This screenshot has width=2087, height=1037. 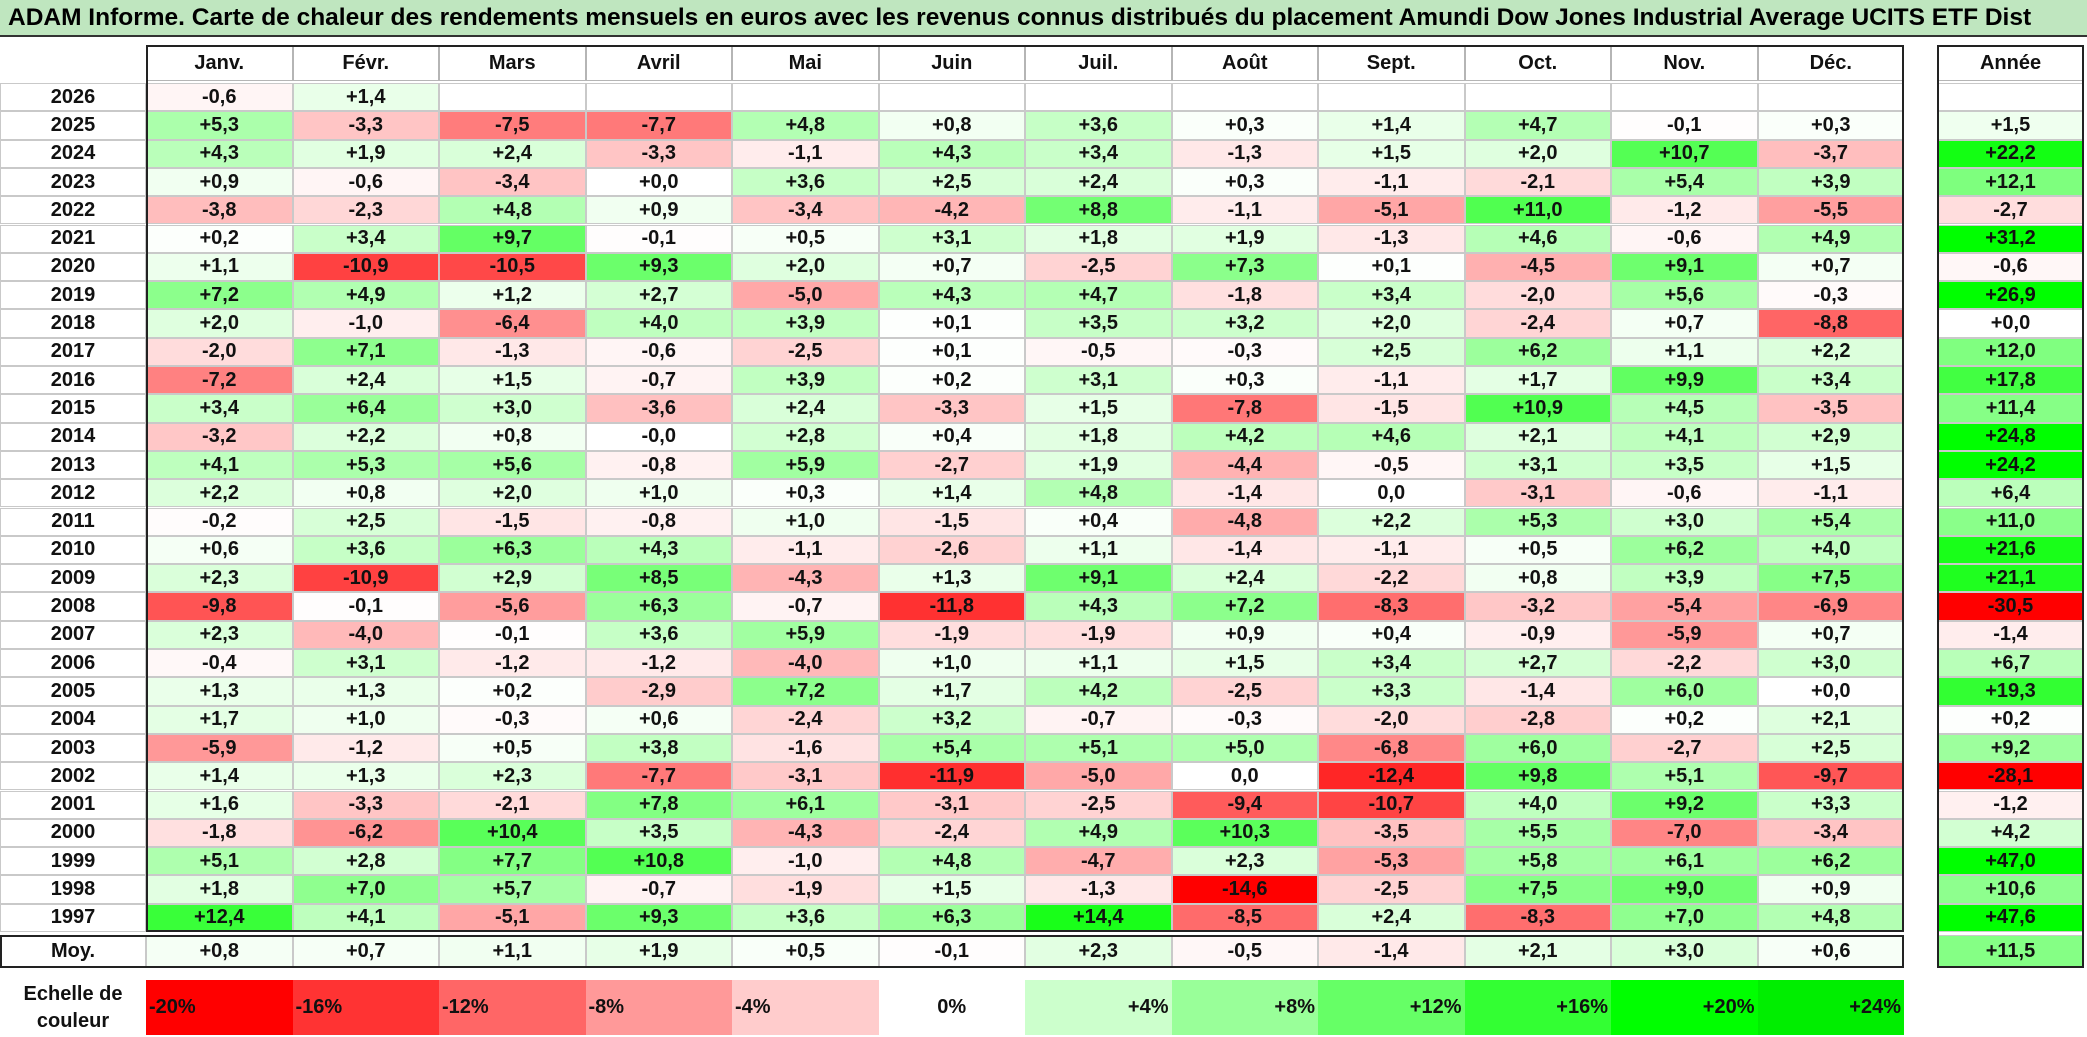 I want to click on heatmap-cell: +2,9, so click(x=512, y=578).